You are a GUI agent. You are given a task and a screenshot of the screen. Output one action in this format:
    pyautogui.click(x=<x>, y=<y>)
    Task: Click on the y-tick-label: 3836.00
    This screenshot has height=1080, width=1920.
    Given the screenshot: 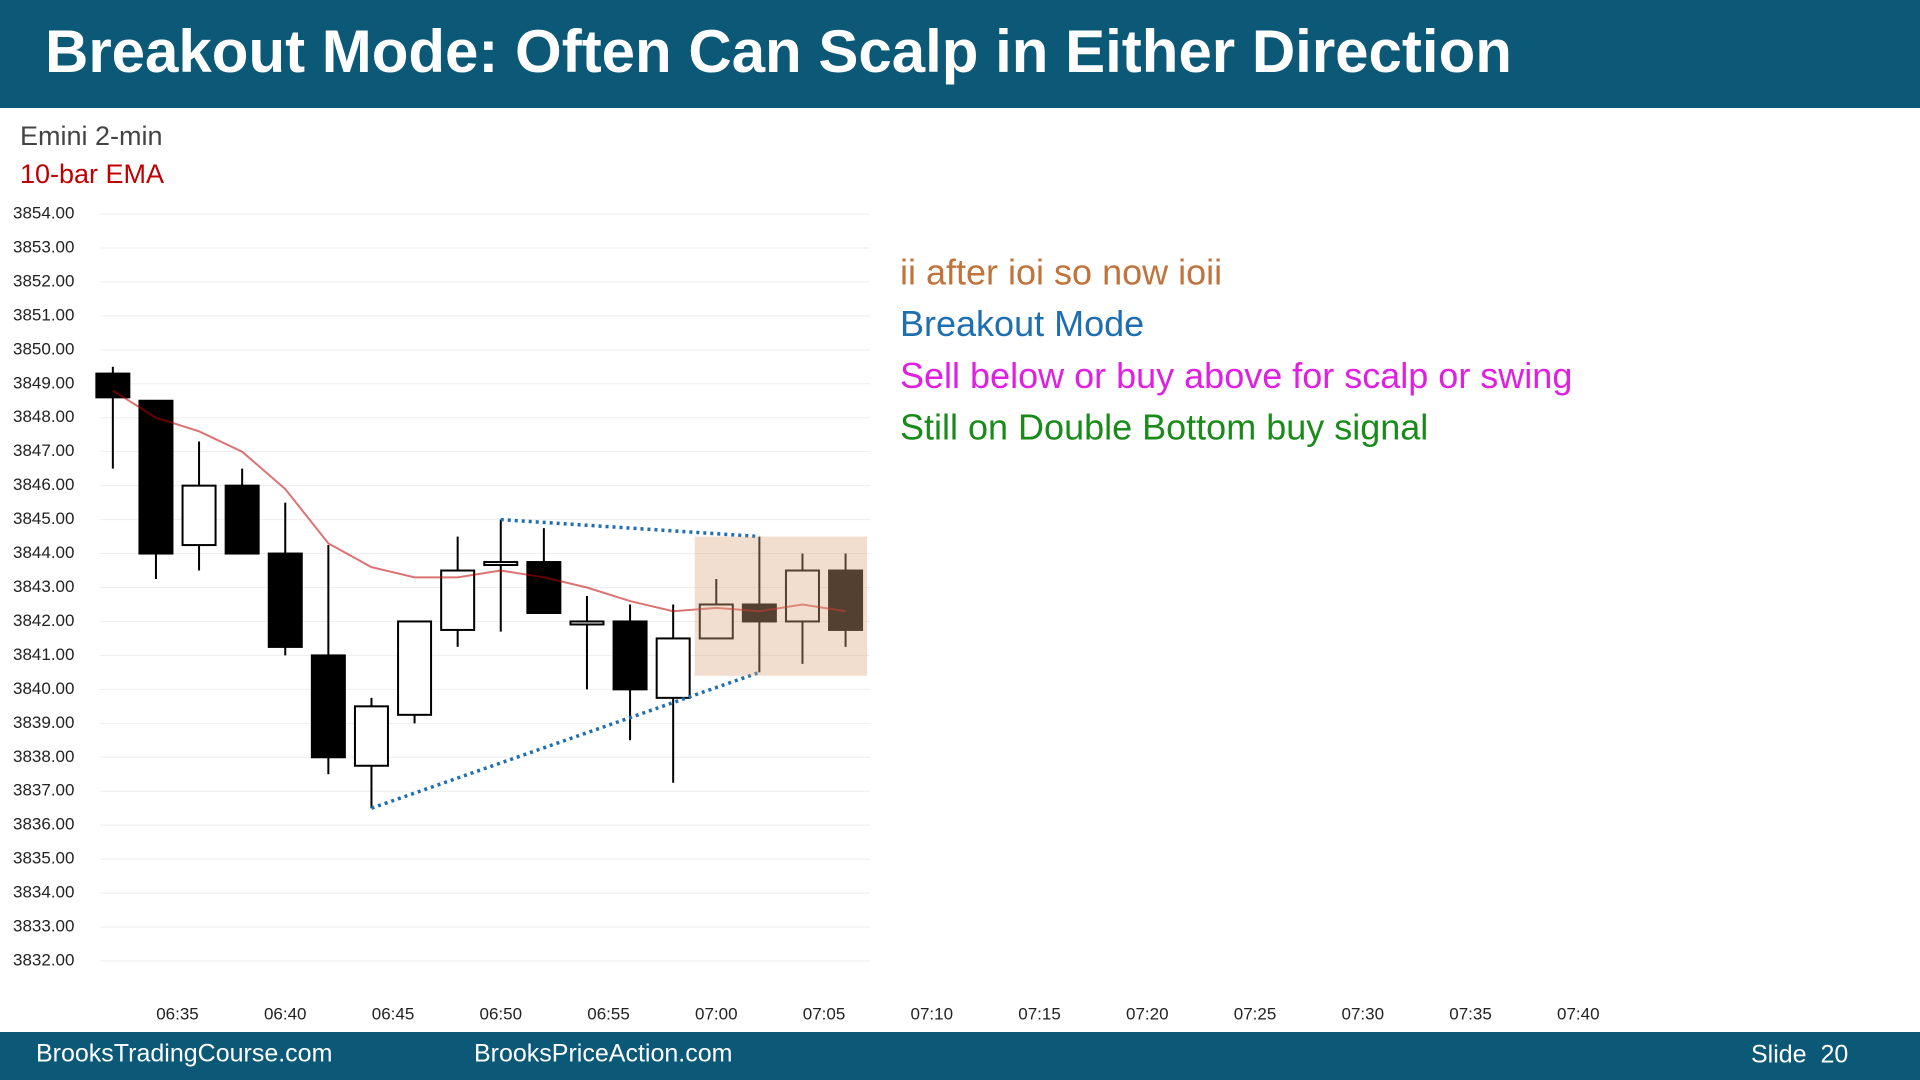 What is the action you would take?
    pyautogui.click(x=43, y=824)
    